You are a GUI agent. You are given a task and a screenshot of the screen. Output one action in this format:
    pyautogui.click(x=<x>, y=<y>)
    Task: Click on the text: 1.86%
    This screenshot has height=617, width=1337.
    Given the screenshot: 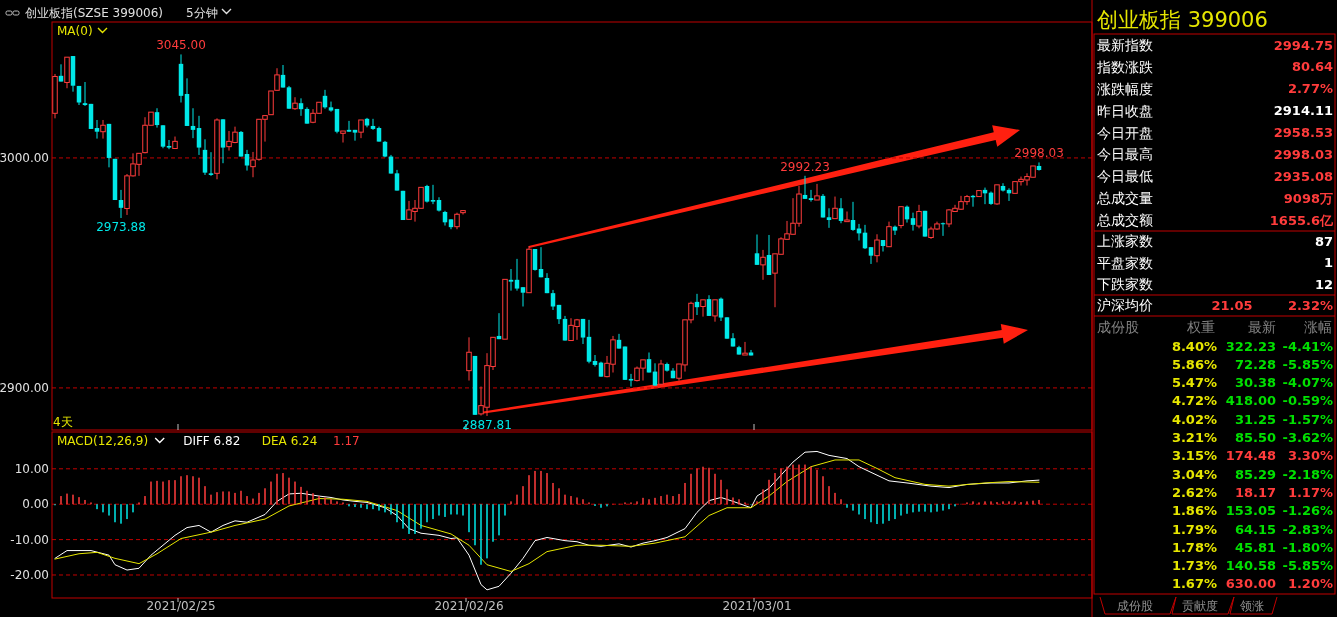 What is the action you would take?
    pyautogui.click(x=1194, y=511)
    